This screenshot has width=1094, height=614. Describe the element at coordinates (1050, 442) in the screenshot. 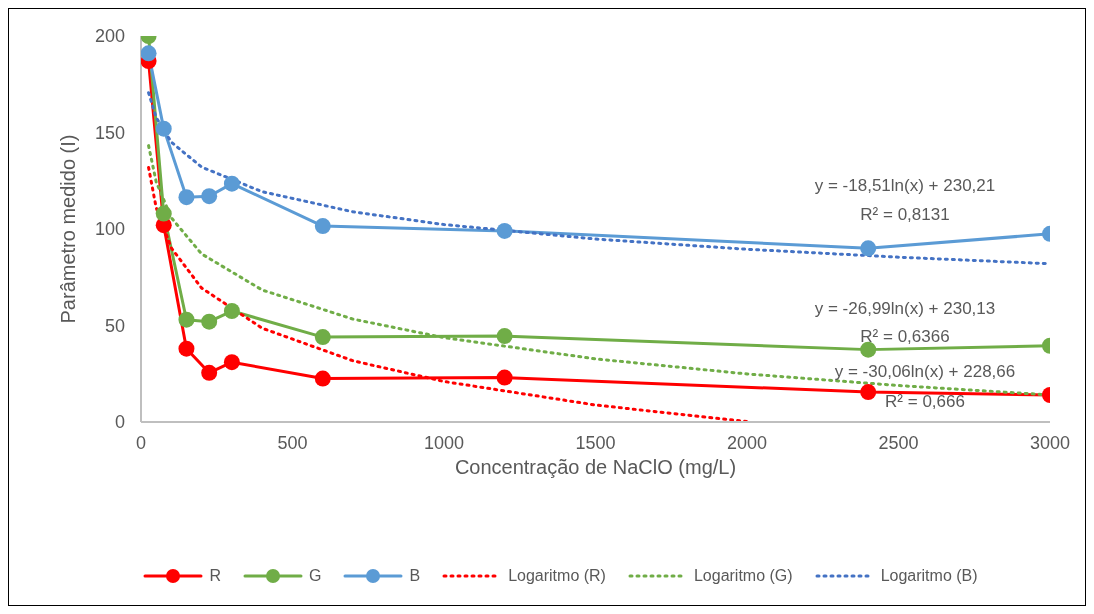

I see `x-tick-label: 3000` at that location.